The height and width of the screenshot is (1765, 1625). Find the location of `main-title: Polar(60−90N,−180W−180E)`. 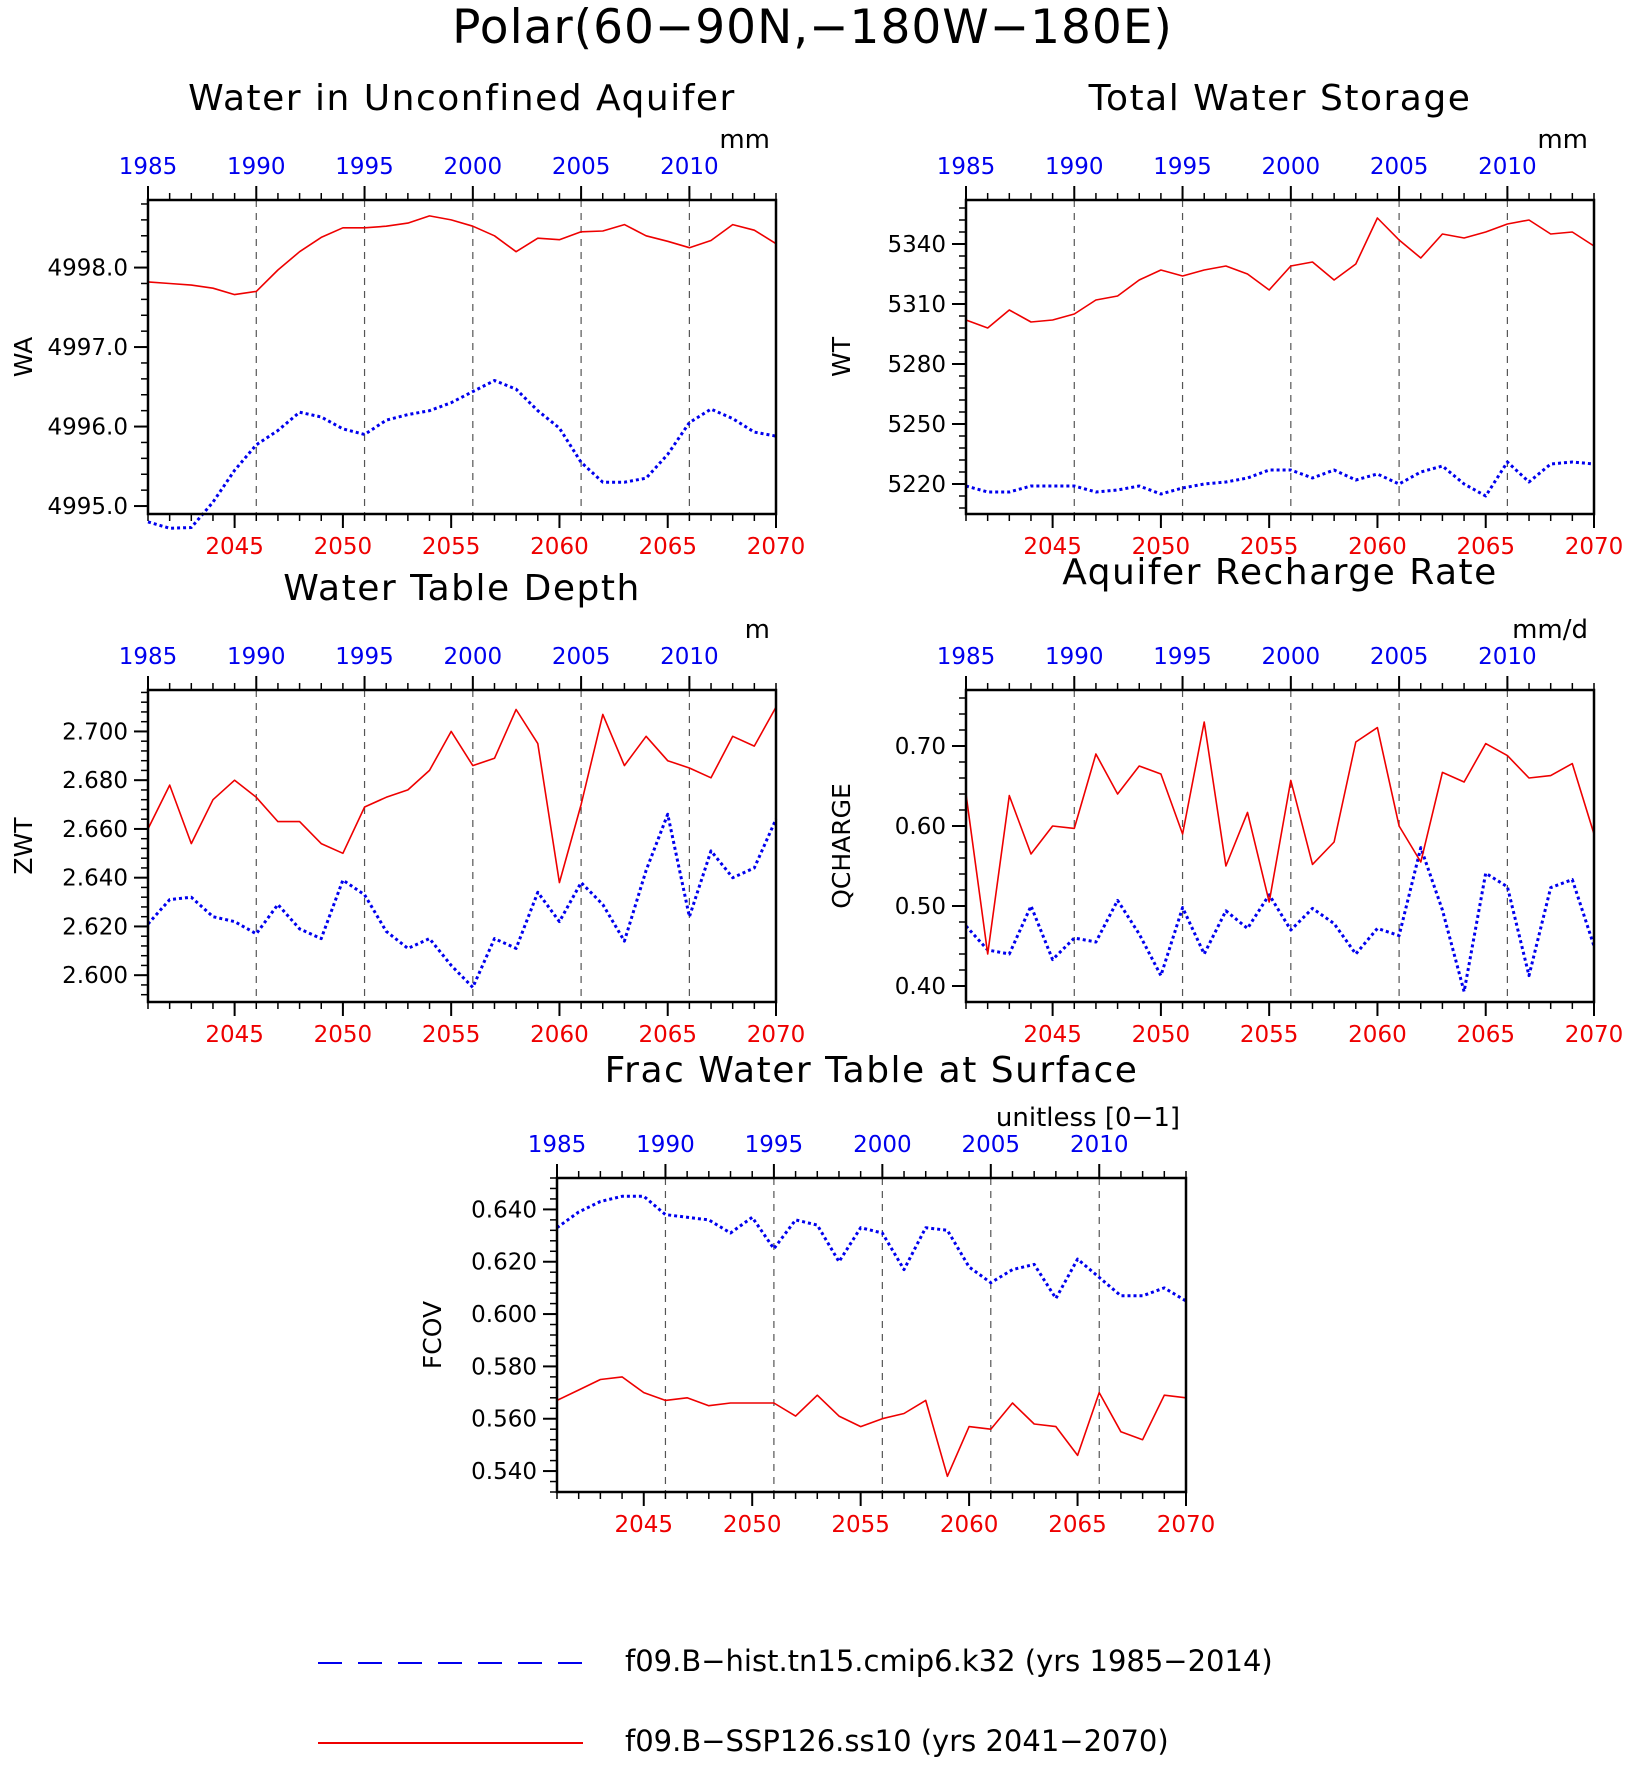

main-title: Polar(60−90N,−180W−180E) is located at coordinates (812, 27).